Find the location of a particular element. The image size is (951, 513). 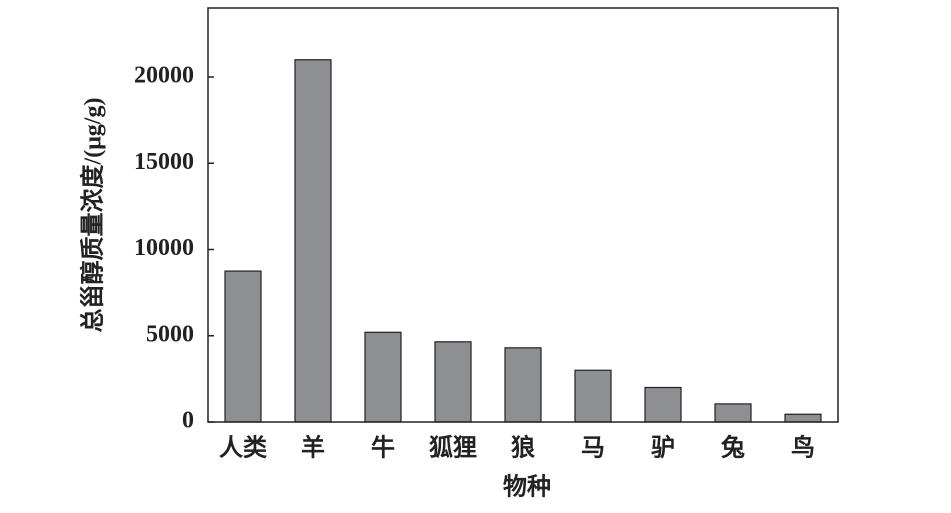

x-tick-label: 狐狸 is located at coordinates (453, 448).